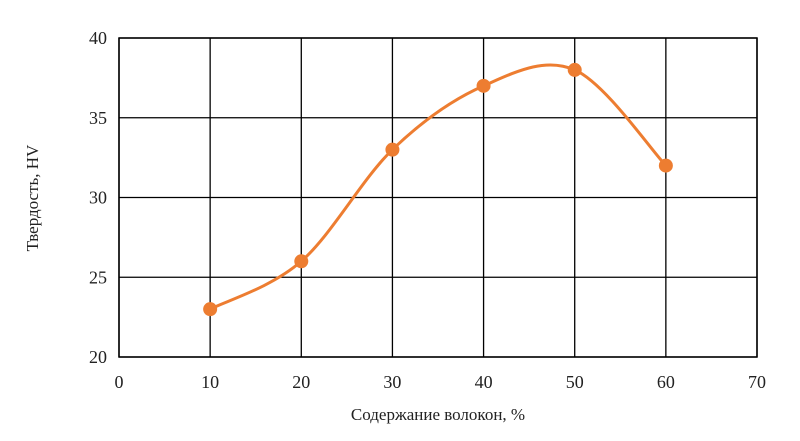 Image resolution: width=800 pixels, height=441 pixels. Describe the element at coordinates (98, 357) in the screenshot. I see `y-tick-label-20: 20` at that location.